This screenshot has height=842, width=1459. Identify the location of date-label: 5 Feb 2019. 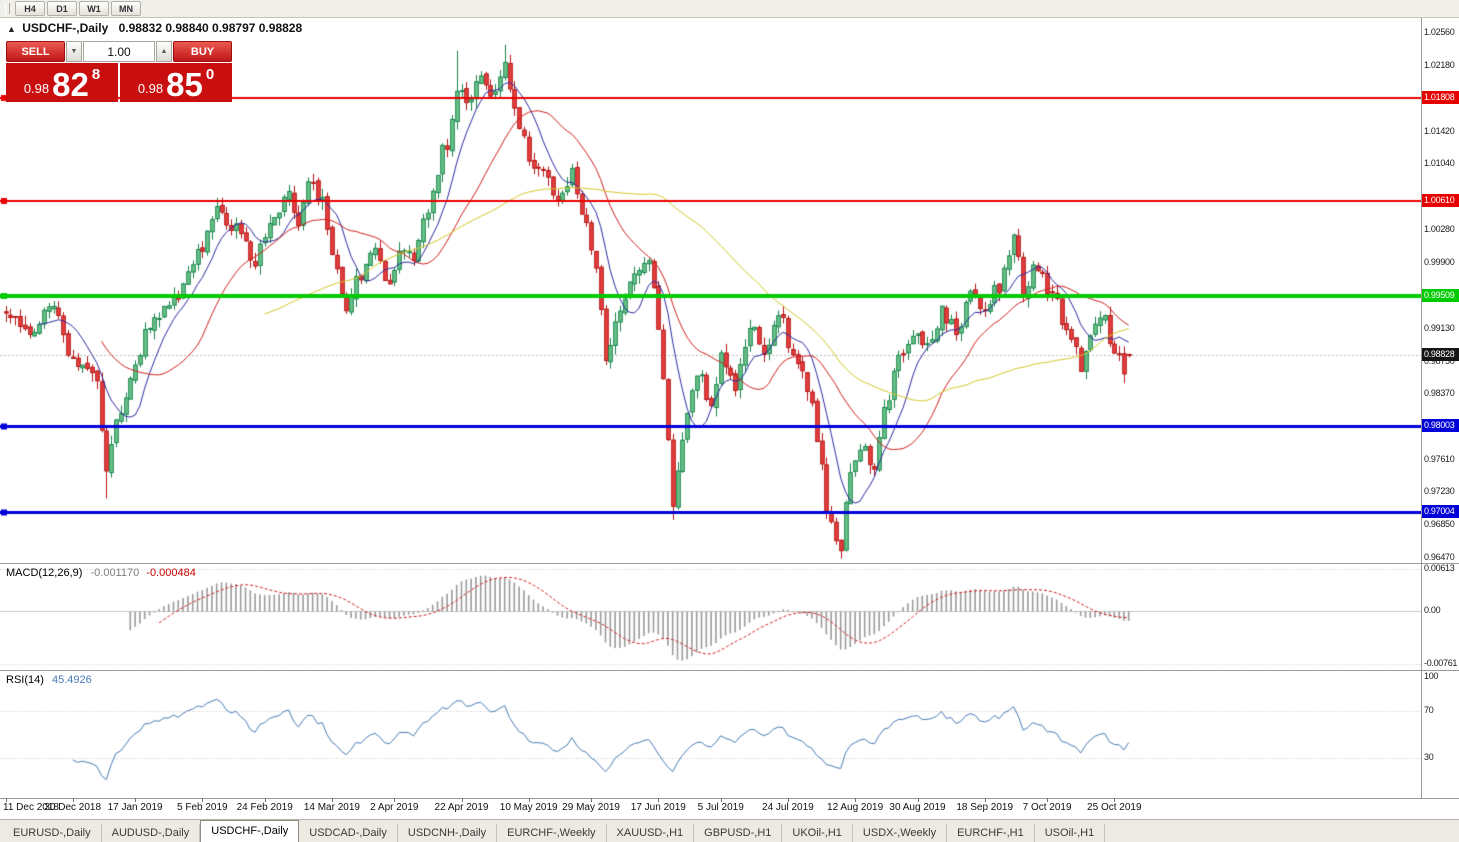
(202, 807).